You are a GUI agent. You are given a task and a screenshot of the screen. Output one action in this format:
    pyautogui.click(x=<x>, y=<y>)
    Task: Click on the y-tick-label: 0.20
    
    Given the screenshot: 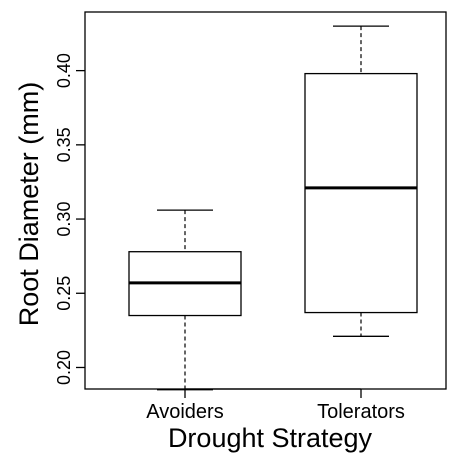 What is the action you would take?
    pyautogui.click(x=64, y=367)
    